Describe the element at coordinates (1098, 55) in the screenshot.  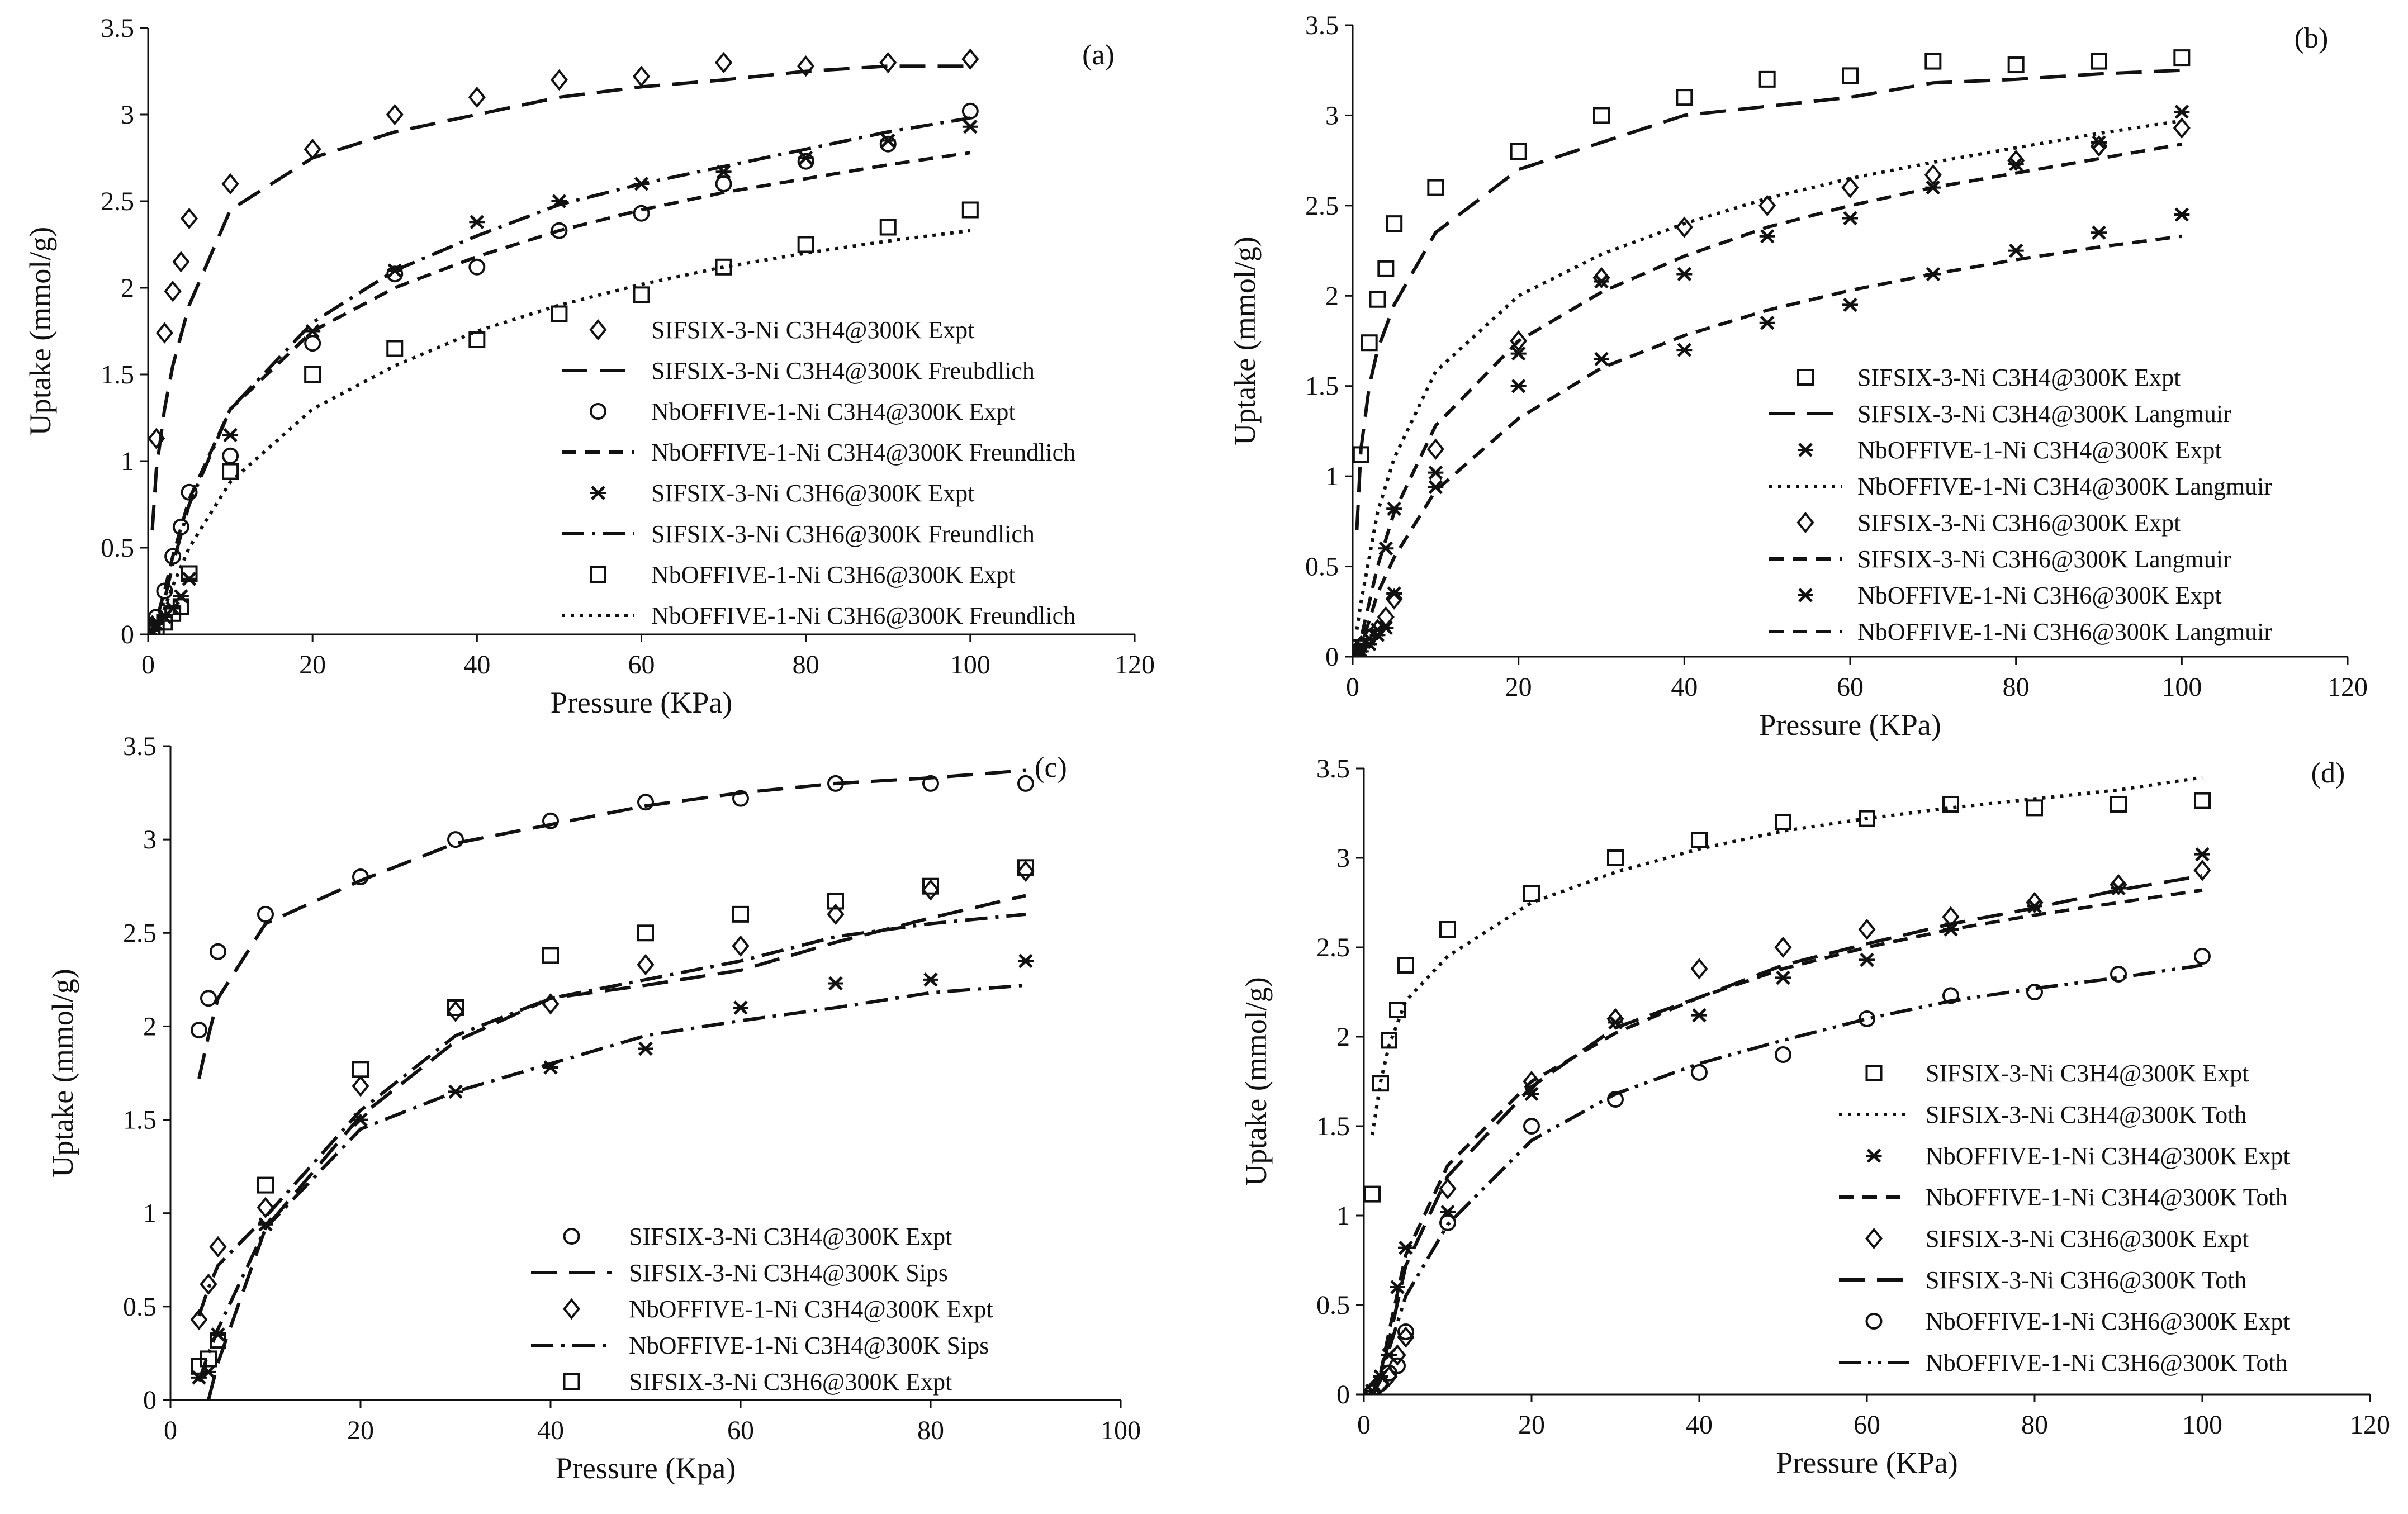
I see `panel-label: (a)` at that location.